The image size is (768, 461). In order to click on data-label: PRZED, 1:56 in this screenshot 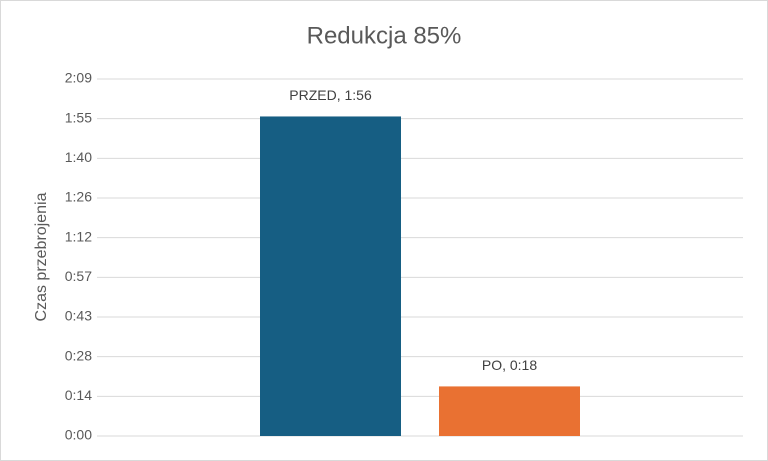, I will do `click(330, 95)`.